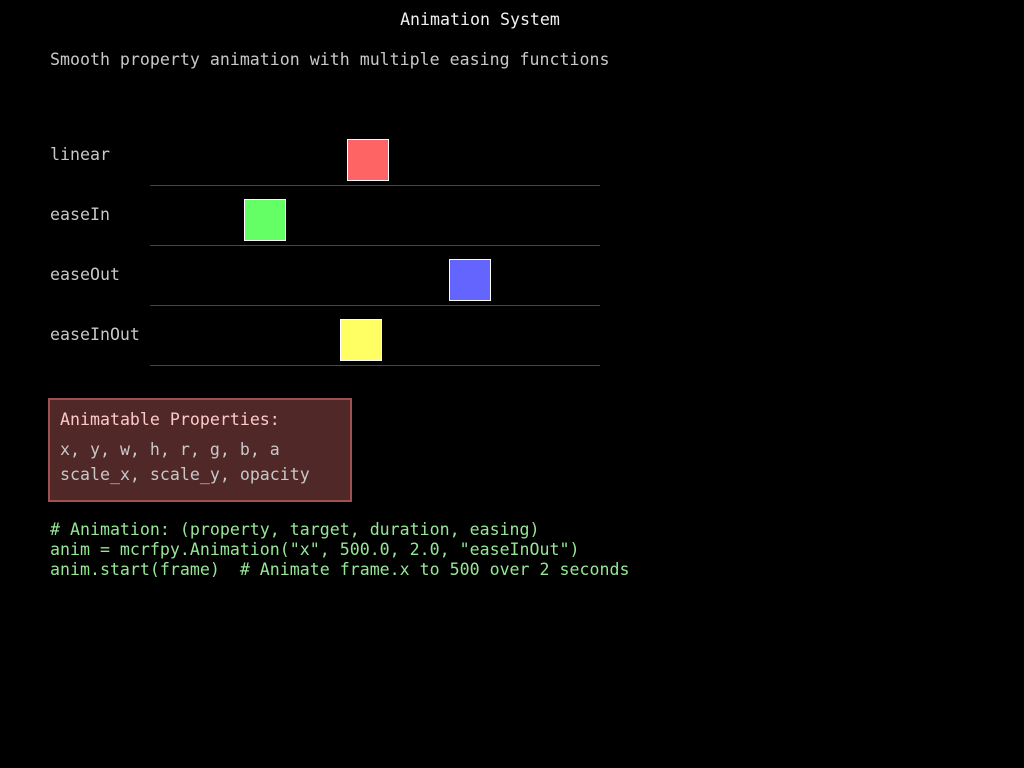 The image size is (1024, 768). Describe the element at coordinates (375, 365) in the screenshot. I see `easeinout-track` at that location.